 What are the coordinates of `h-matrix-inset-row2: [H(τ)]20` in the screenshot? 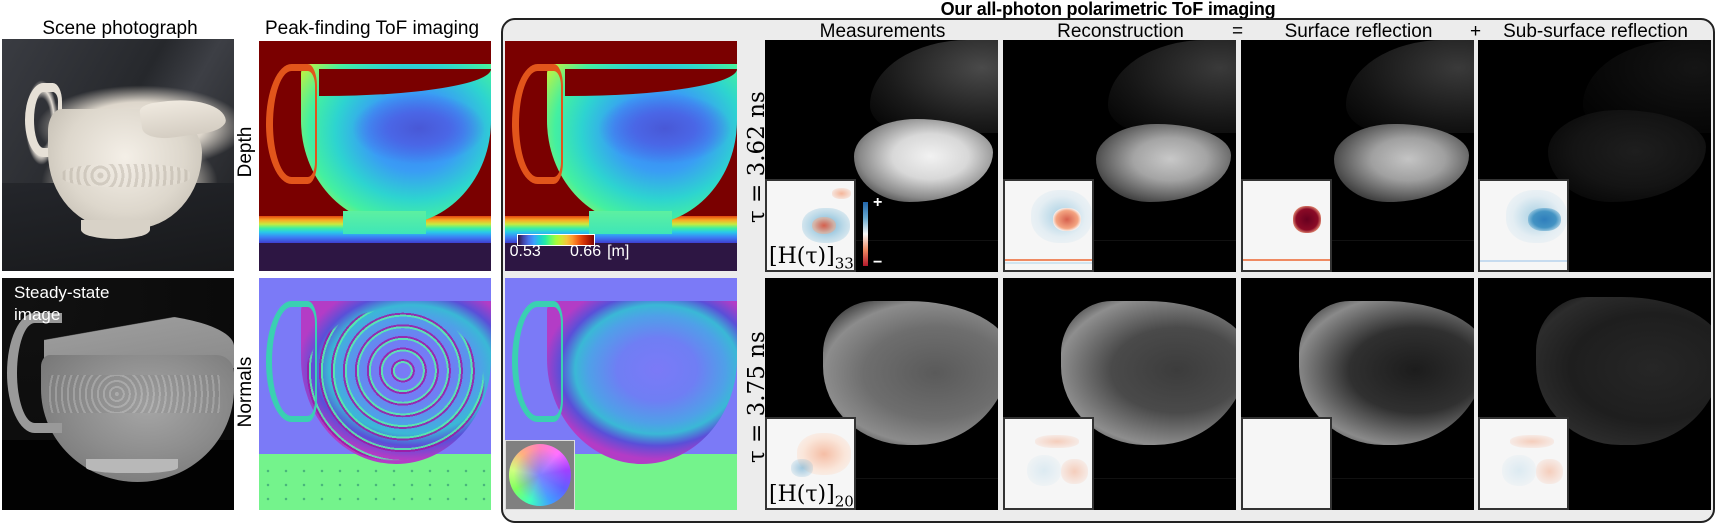 It's located at (810, 463).